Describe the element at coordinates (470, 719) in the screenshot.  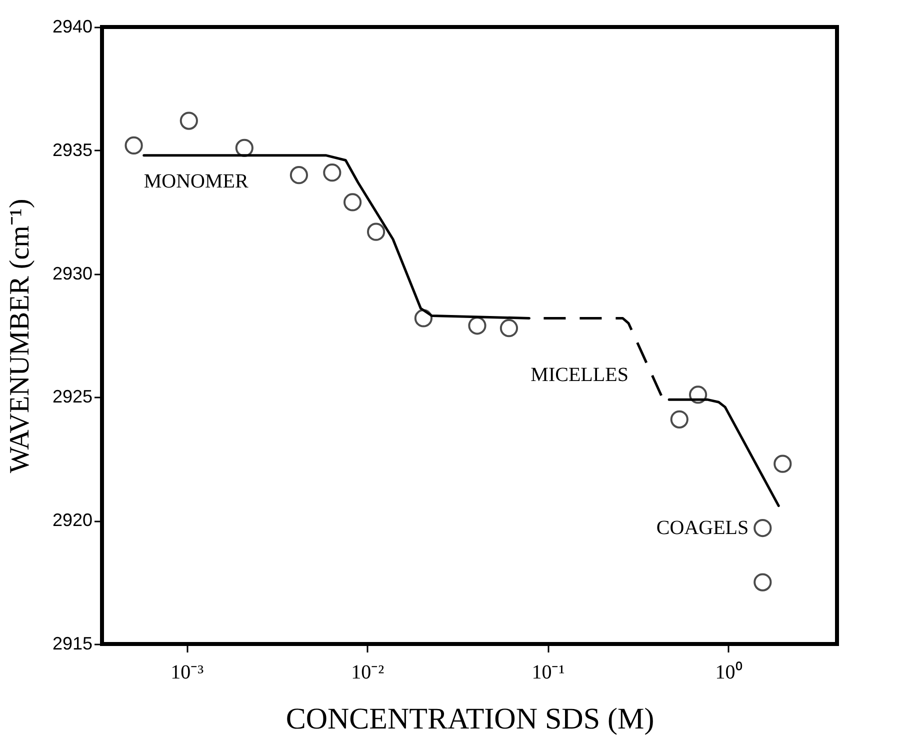
I see `x-axis-title: CONCENTRATION SDS (M)` at that location.